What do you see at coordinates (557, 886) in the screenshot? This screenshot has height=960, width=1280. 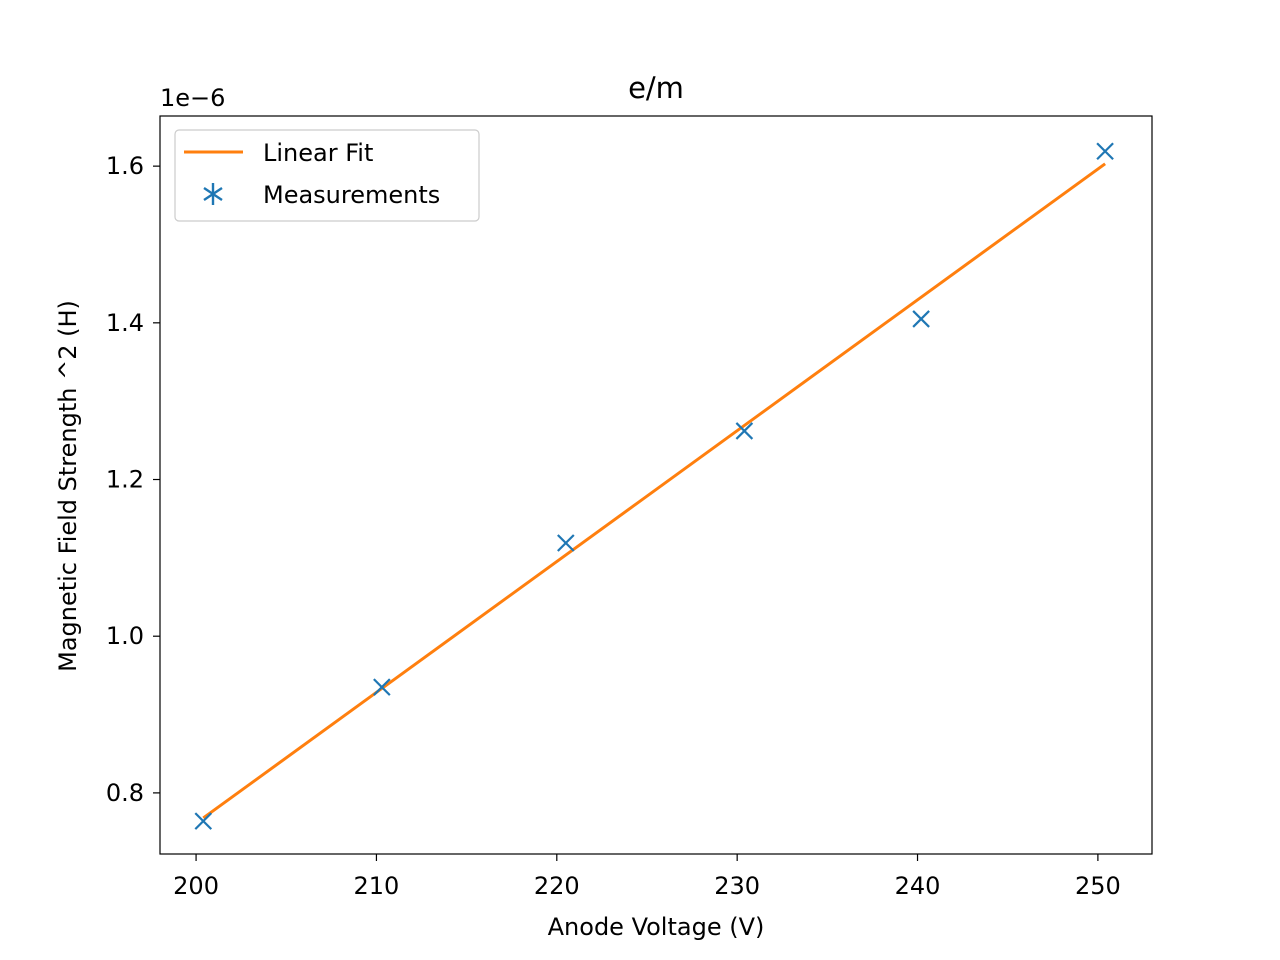 I see `x-tick-label-220: 220` at bounding box center [557, 886].